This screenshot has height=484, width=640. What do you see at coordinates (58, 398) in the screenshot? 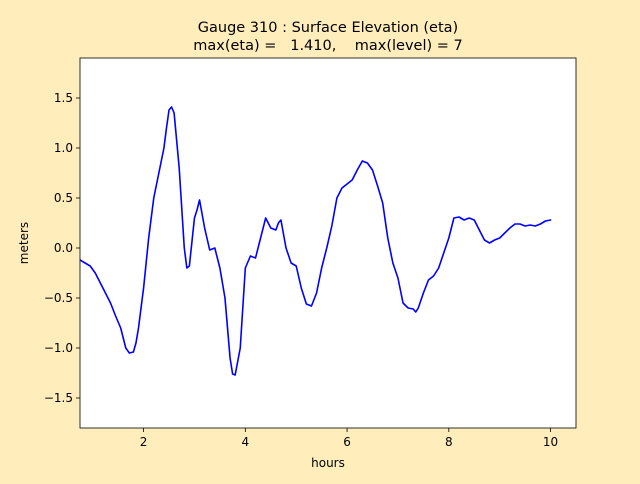
I see `y-tick-label: −1.5` at bounding box center [58, 398].